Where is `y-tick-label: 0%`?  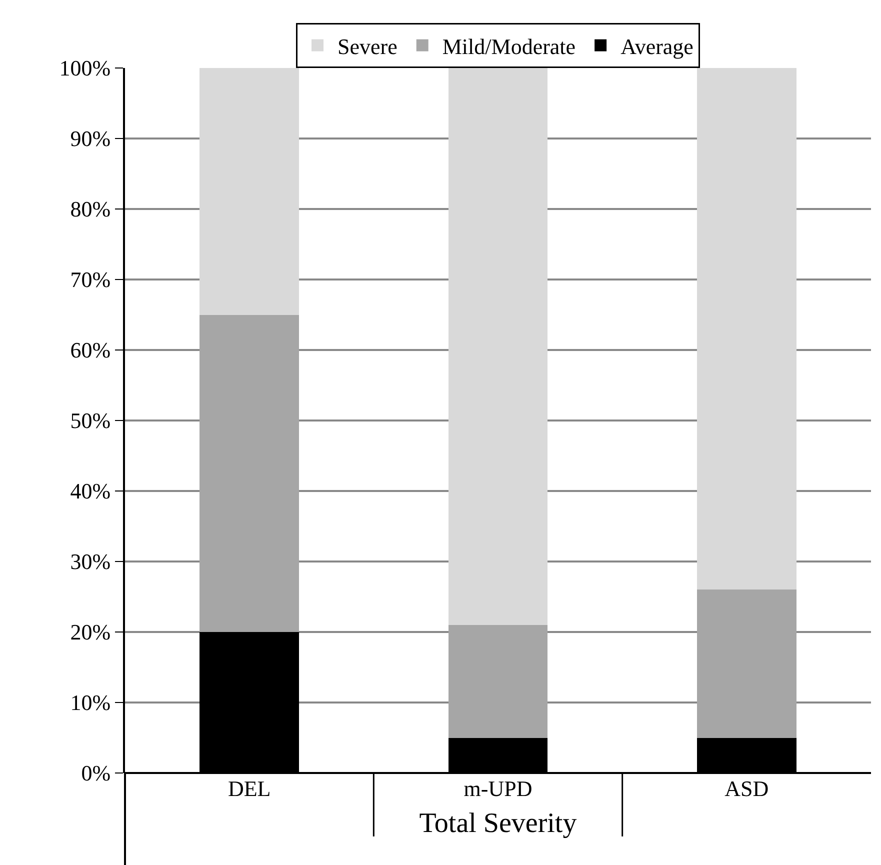 y-tick-label: 0% is located at coordinates (96, 773).